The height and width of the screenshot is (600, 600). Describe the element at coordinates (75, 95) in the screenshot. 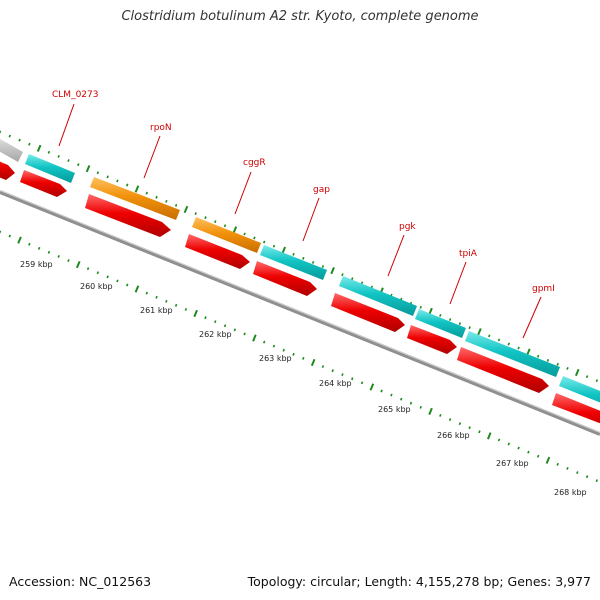

I see `gene-label-clm-0273: CLM_0273` at that location.